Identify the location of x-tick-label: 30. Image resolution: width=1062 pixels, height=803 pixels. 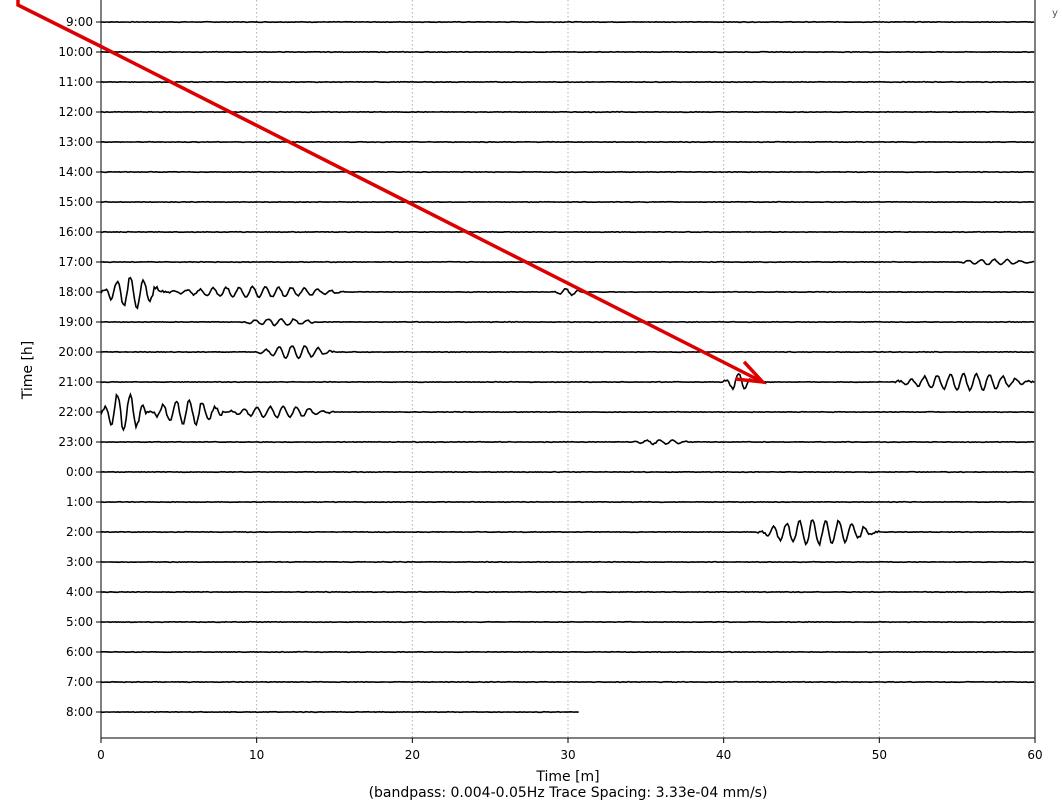
(567, 755).